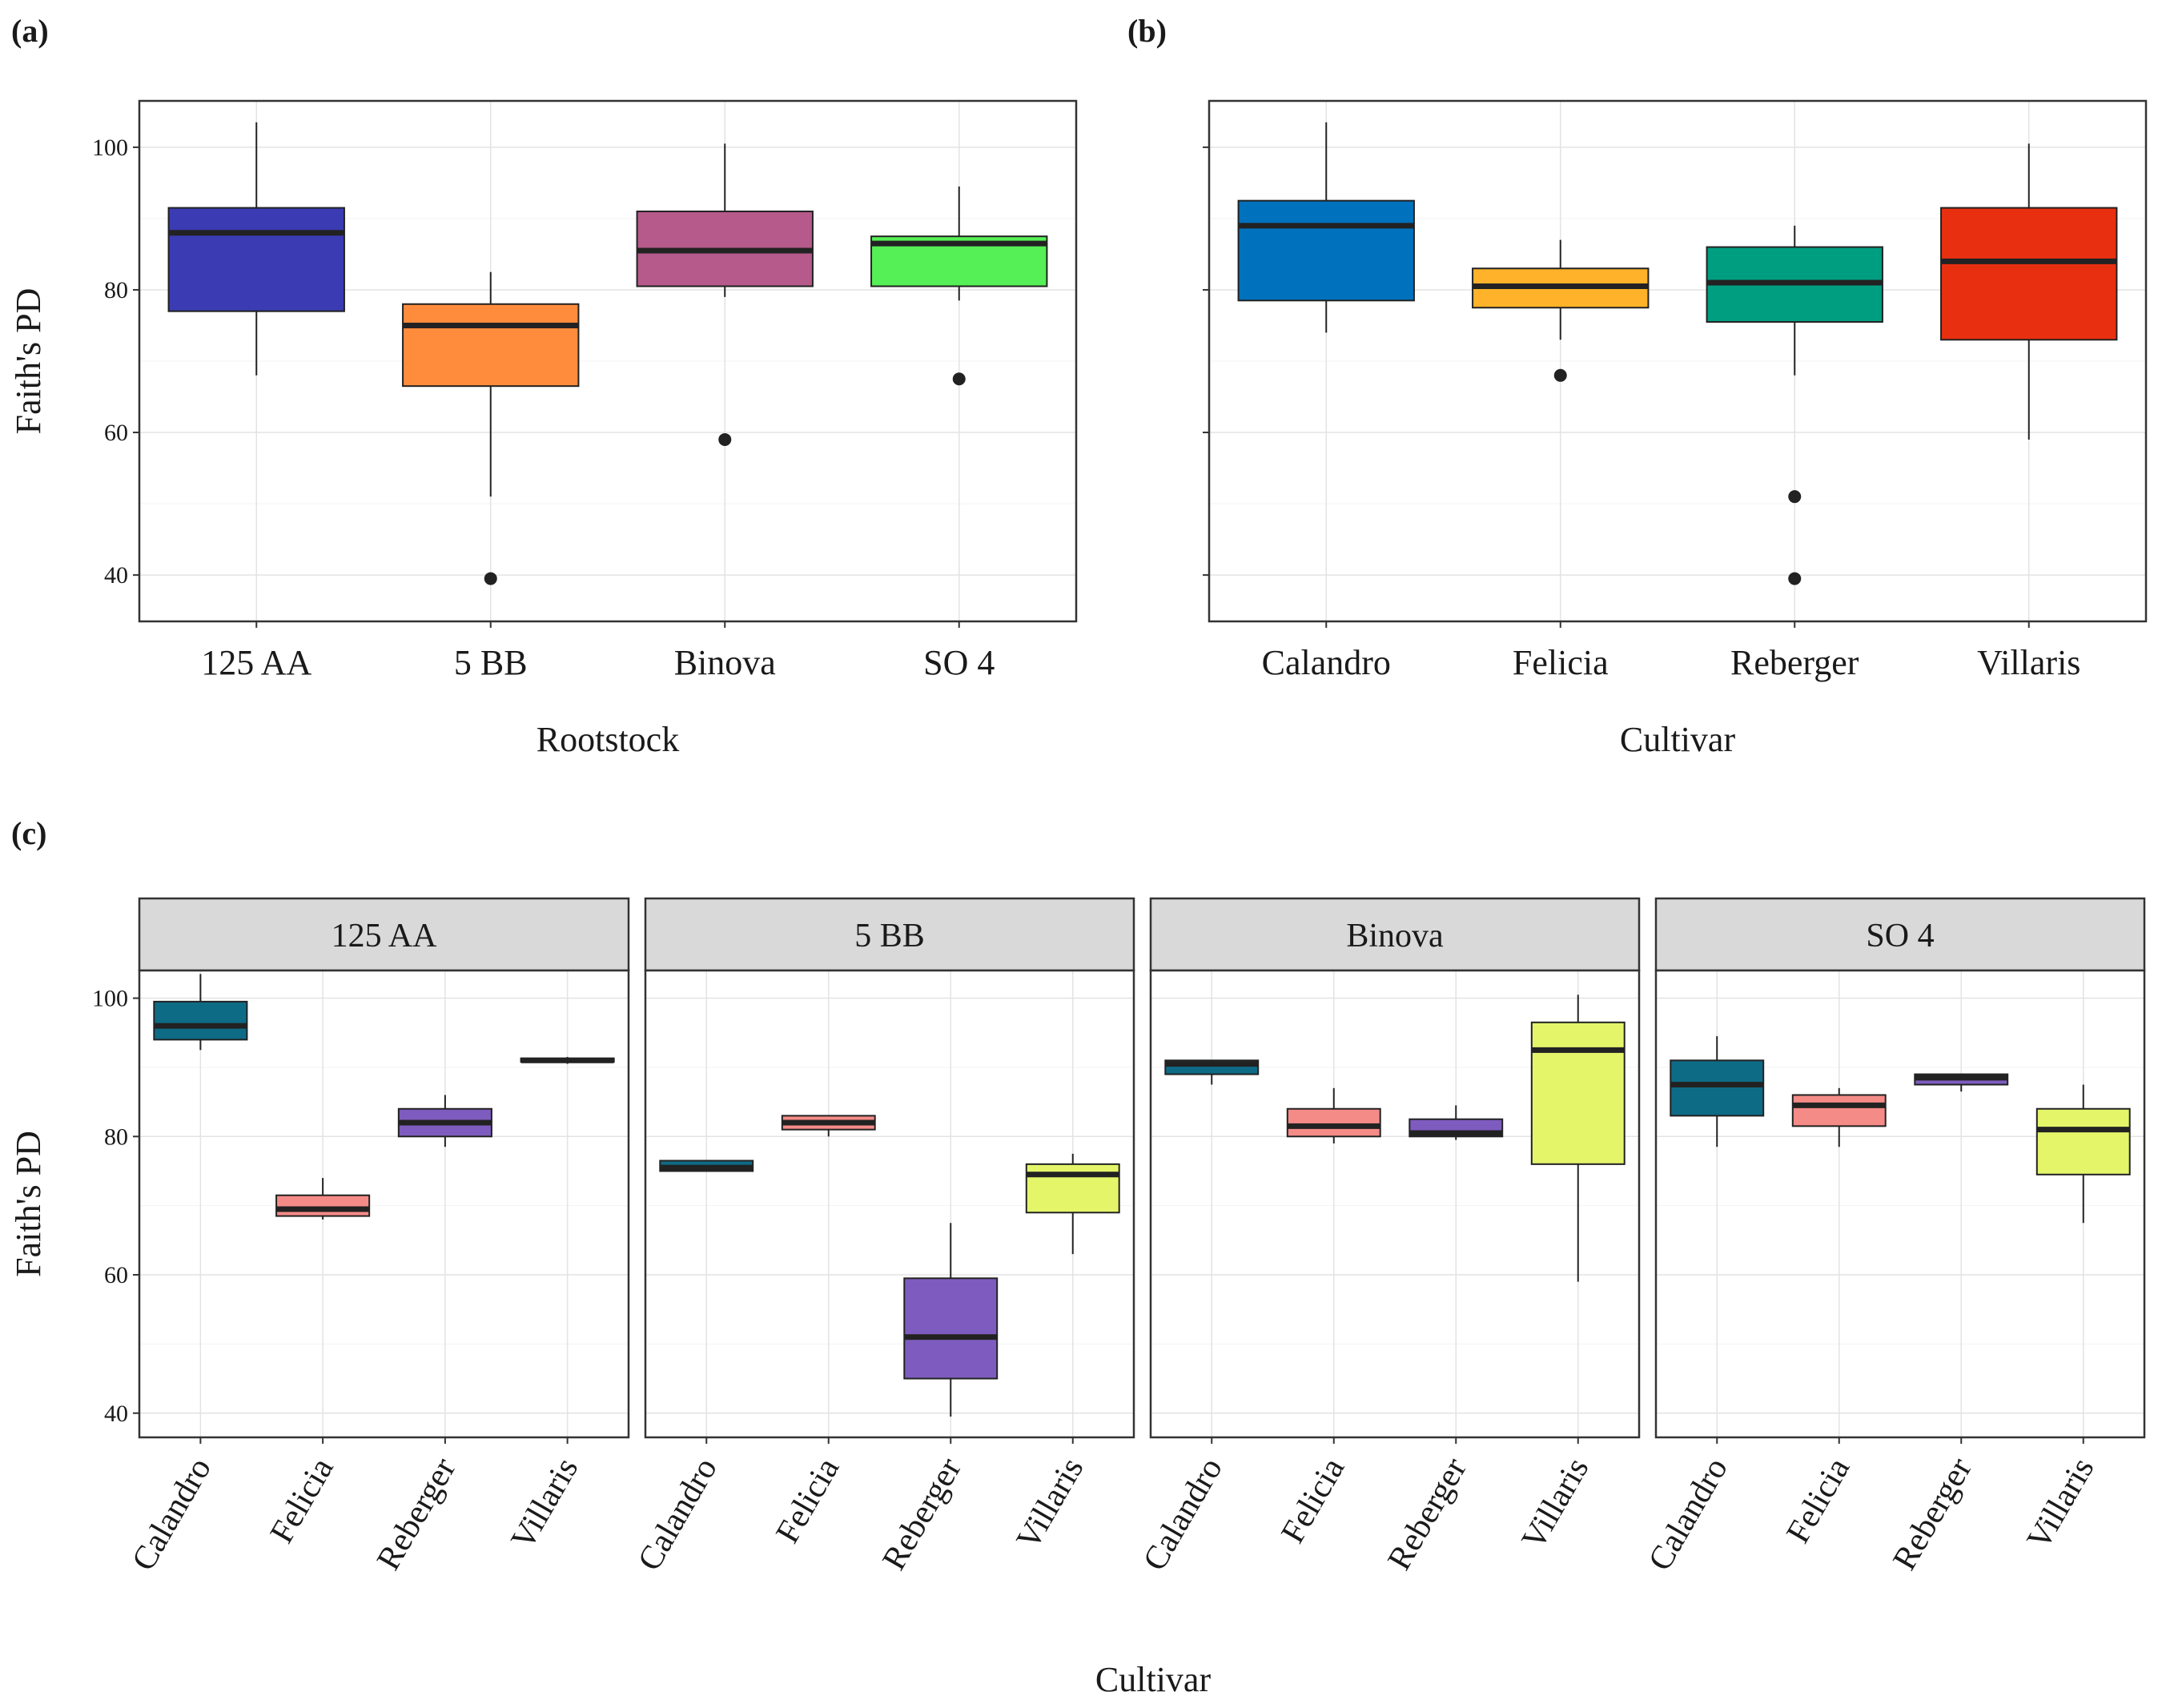  I want to click on panel-b-villaris-box, so click(2029, 274).